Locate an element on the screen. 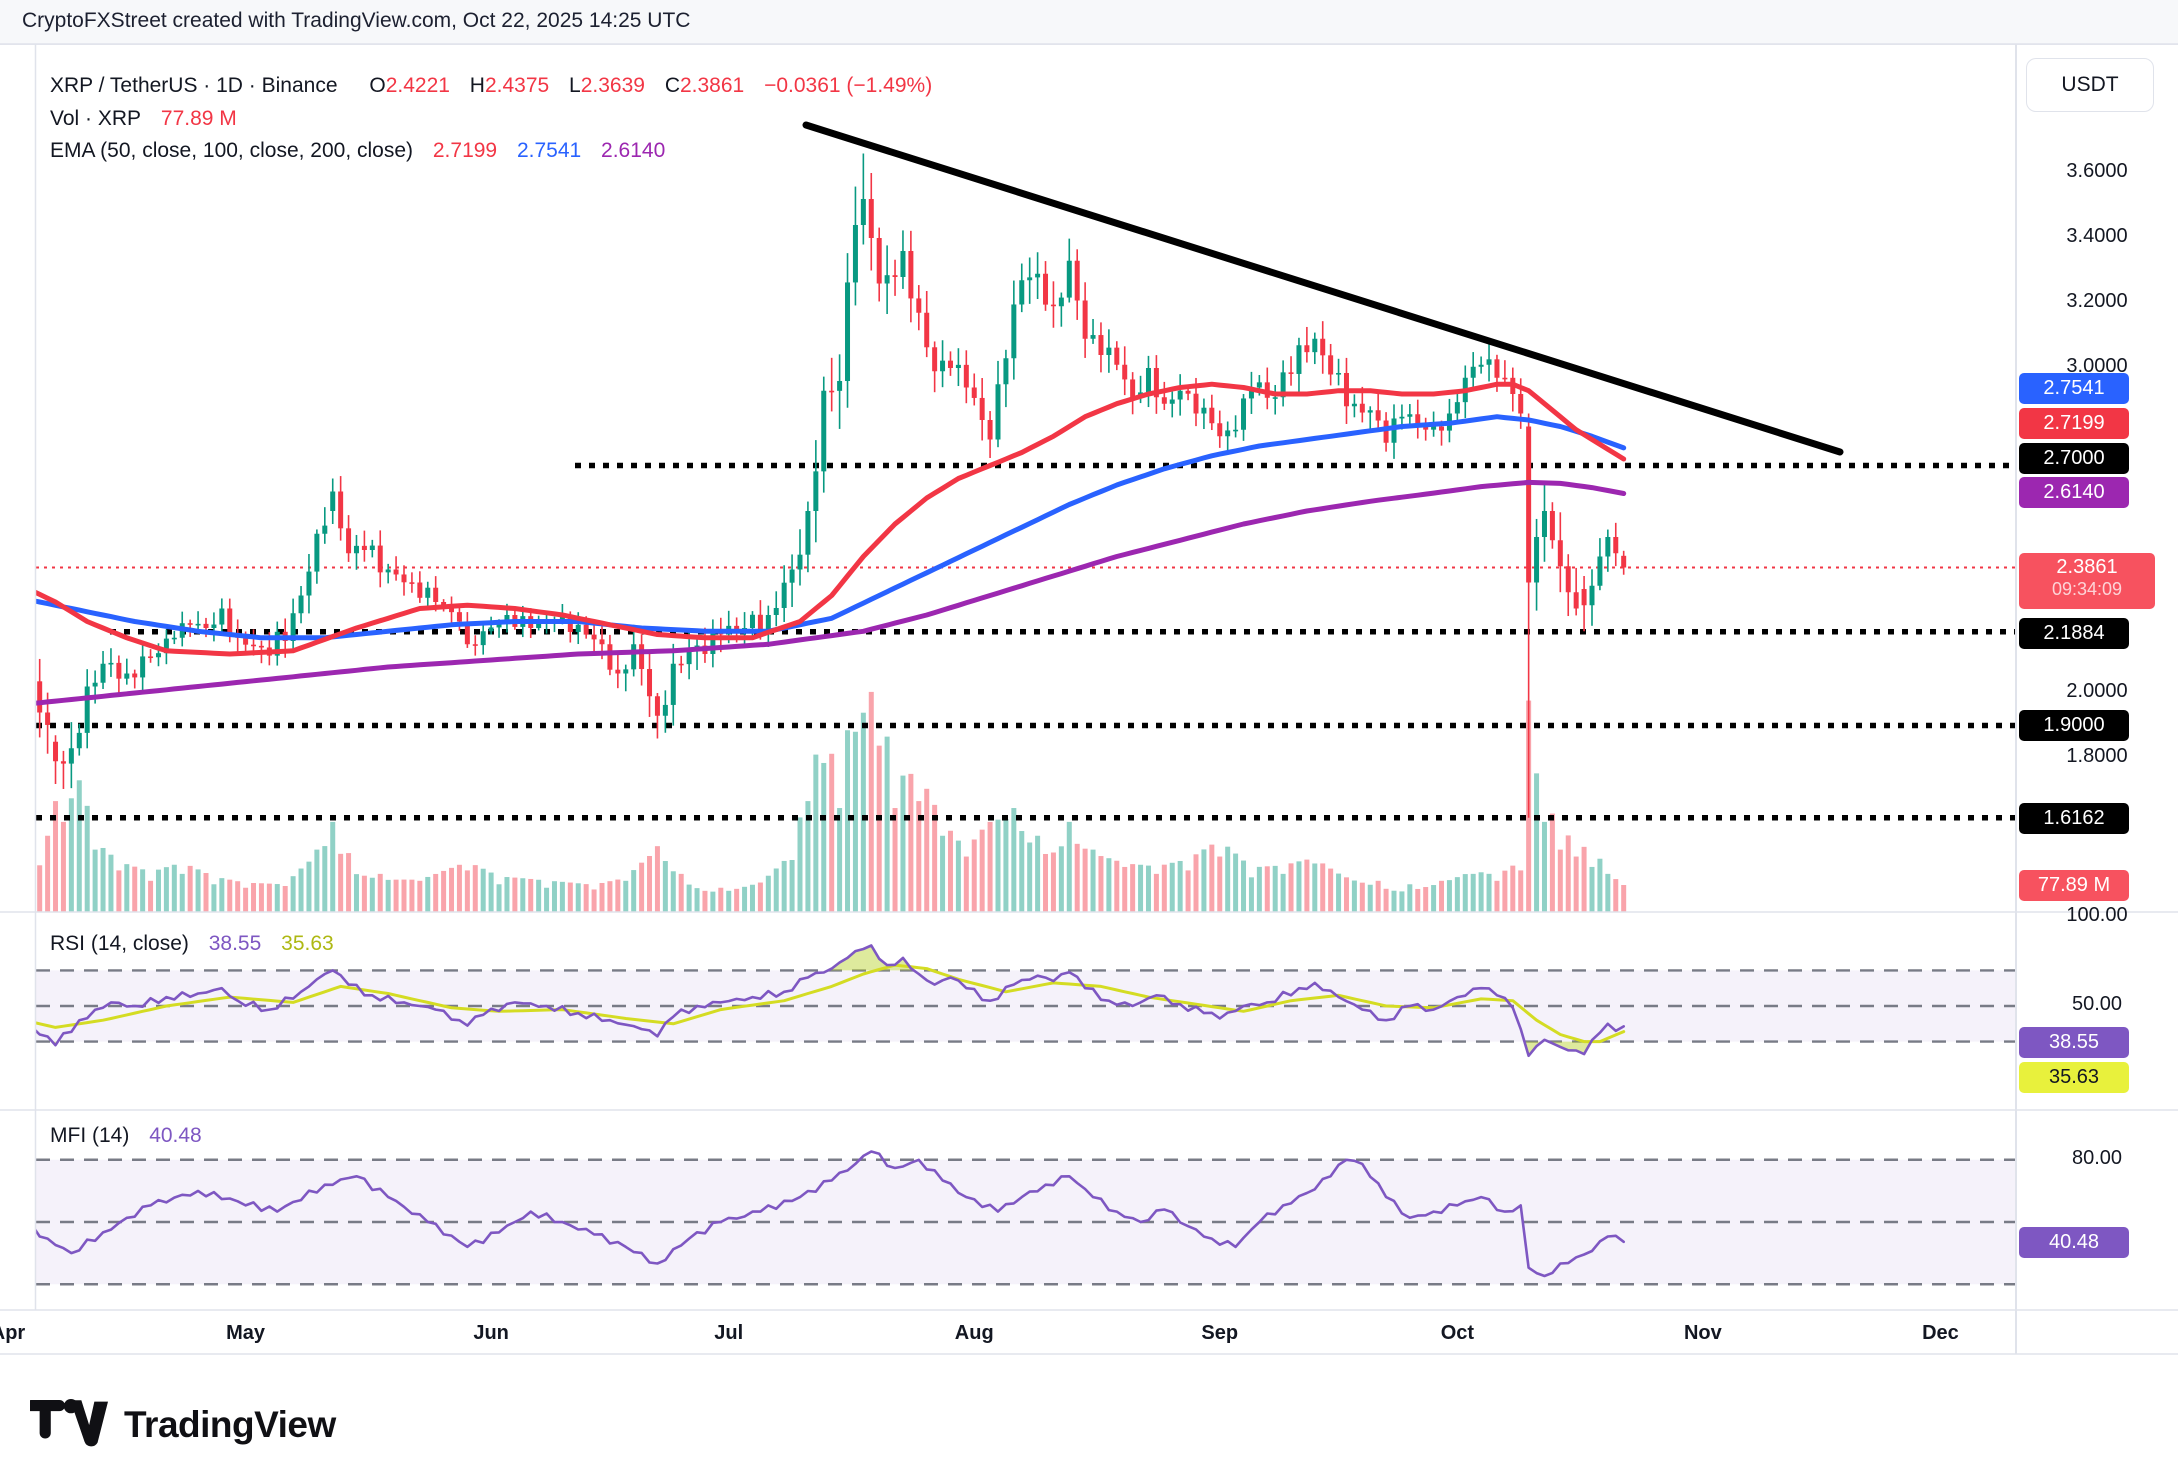  price-tick-label: 2.0000 is located at coordinates (2097, 691).